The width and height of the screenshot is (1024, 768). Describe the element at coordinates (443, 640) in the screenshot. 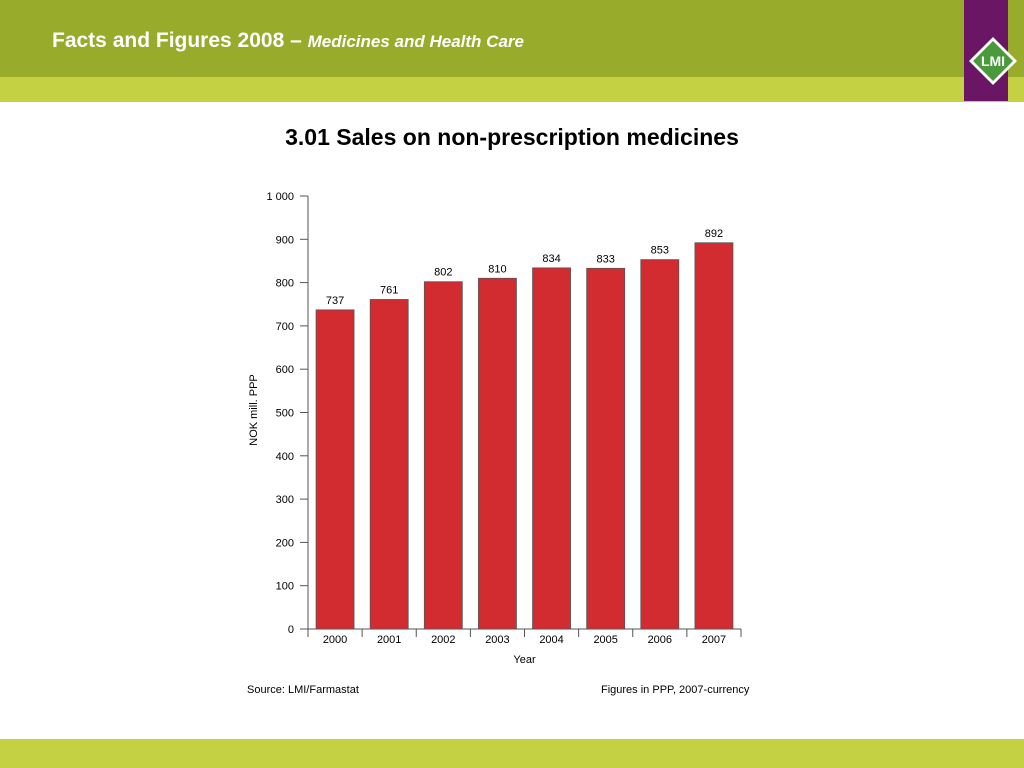

I see `x-tick-label: 2002` at that location.